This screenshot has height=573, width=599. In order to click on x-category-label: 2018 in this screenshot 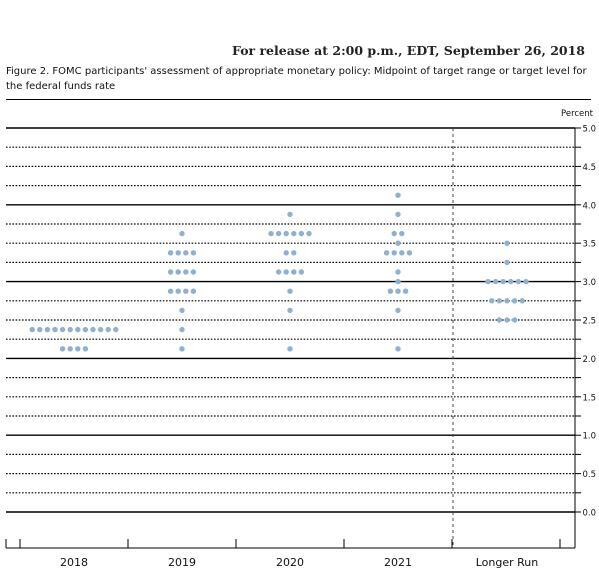, I will do `click(74, 562)`.